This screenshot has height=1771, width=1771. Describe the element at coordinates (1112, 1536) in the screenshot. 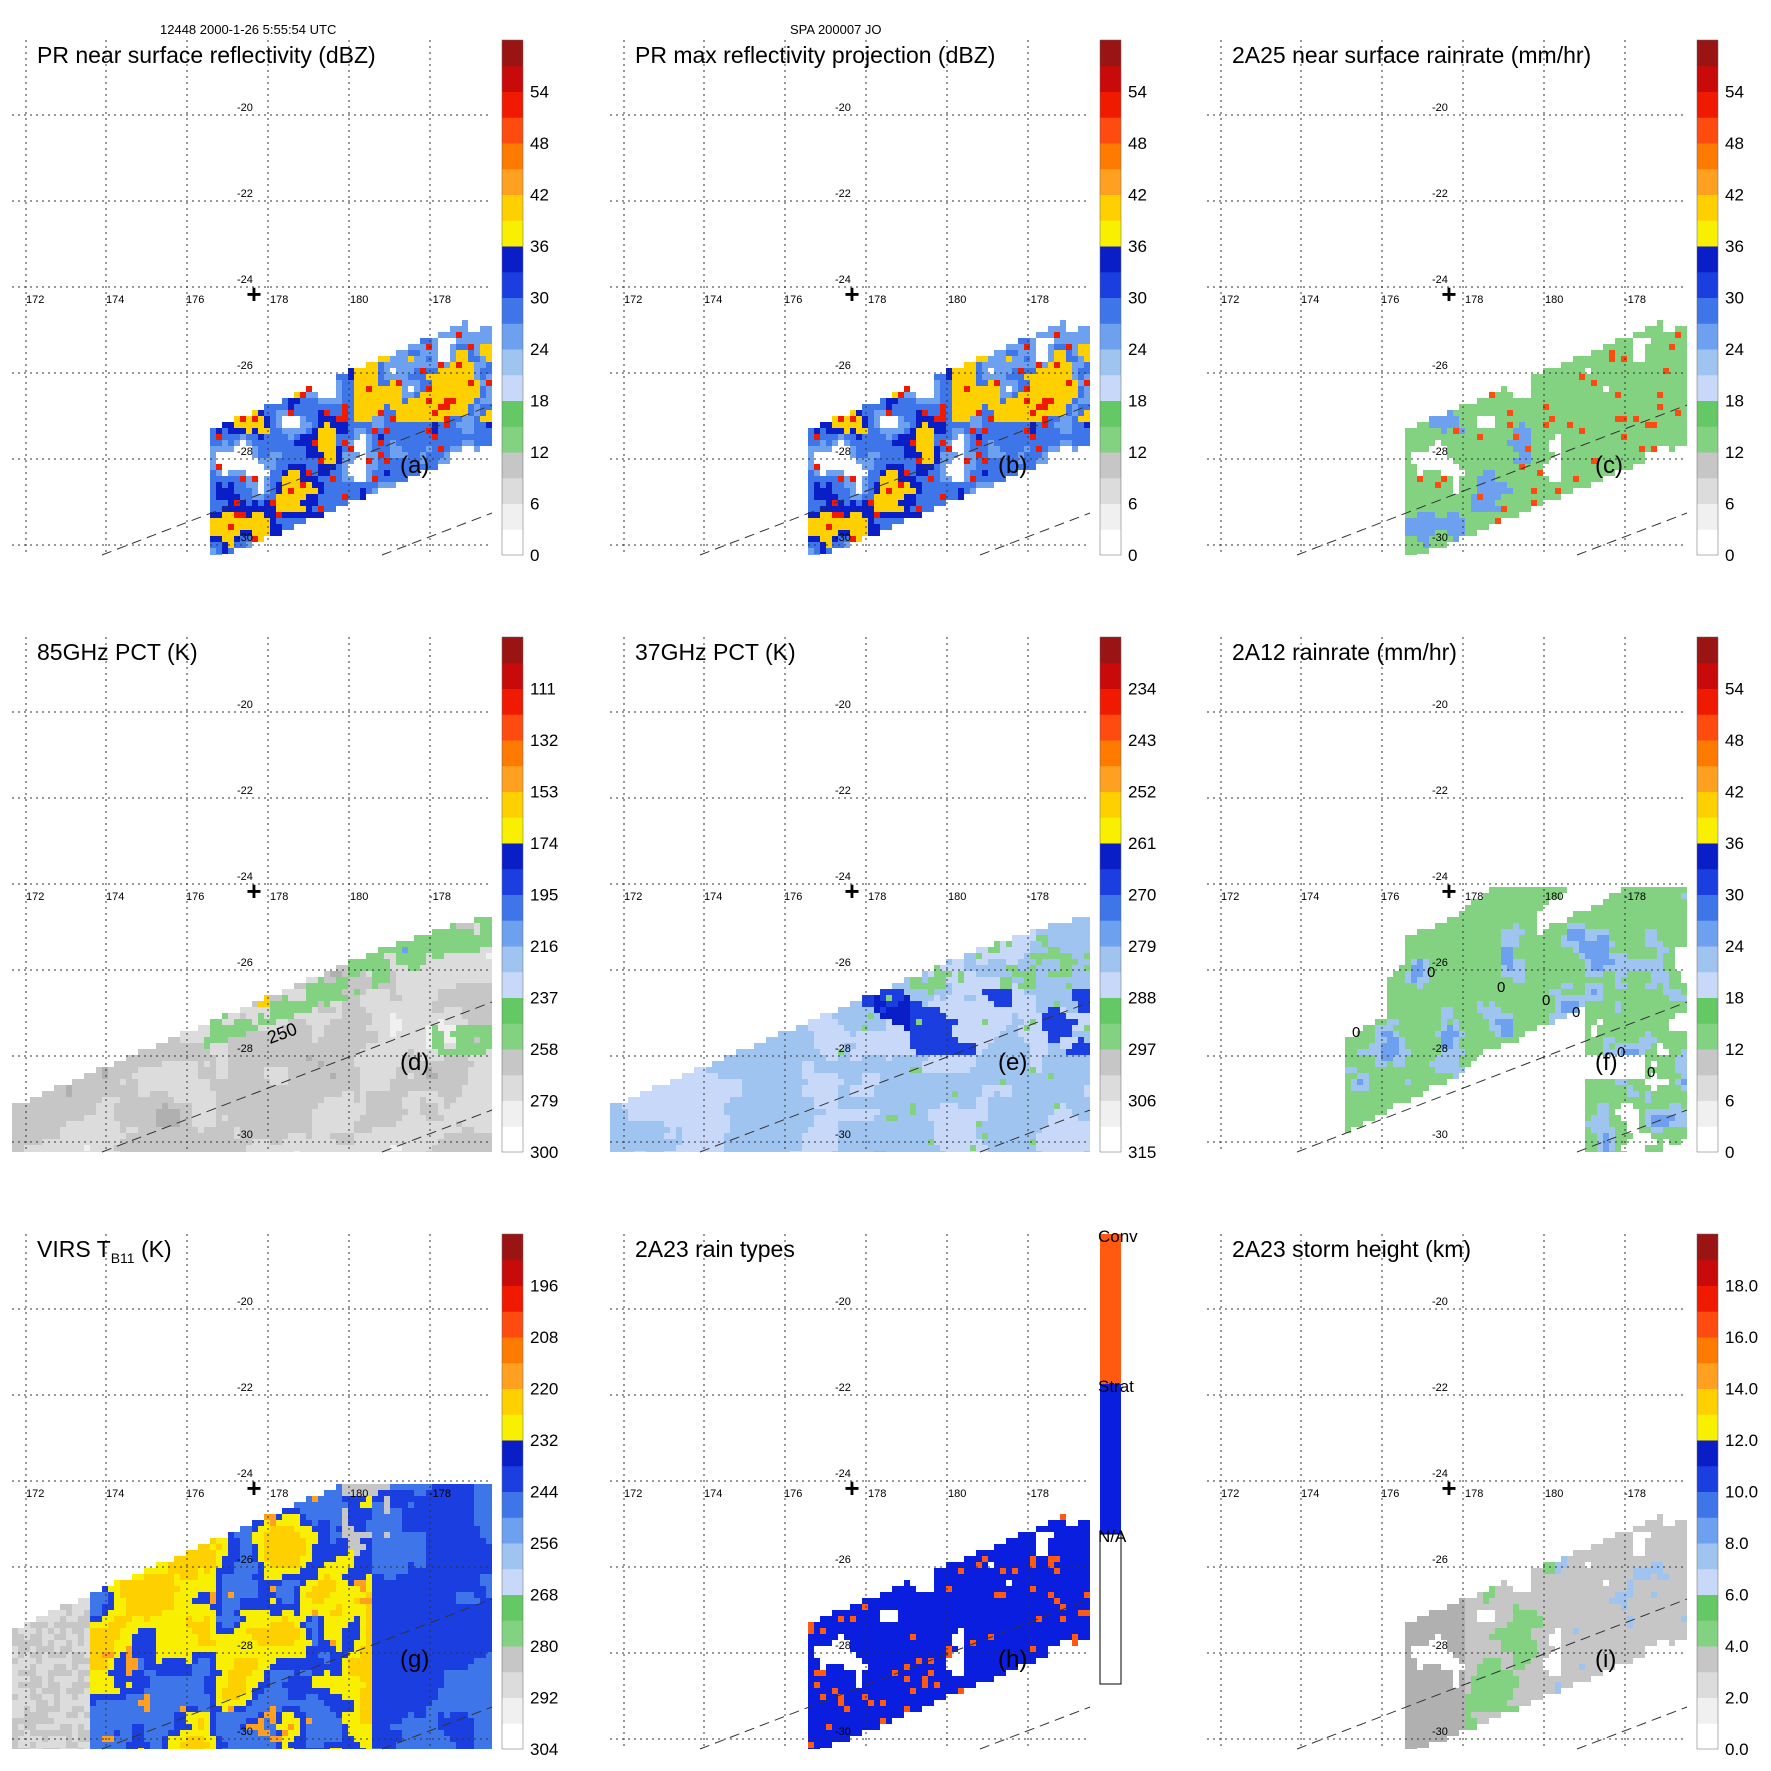

I see `colorbar-label: N/A` at that location.